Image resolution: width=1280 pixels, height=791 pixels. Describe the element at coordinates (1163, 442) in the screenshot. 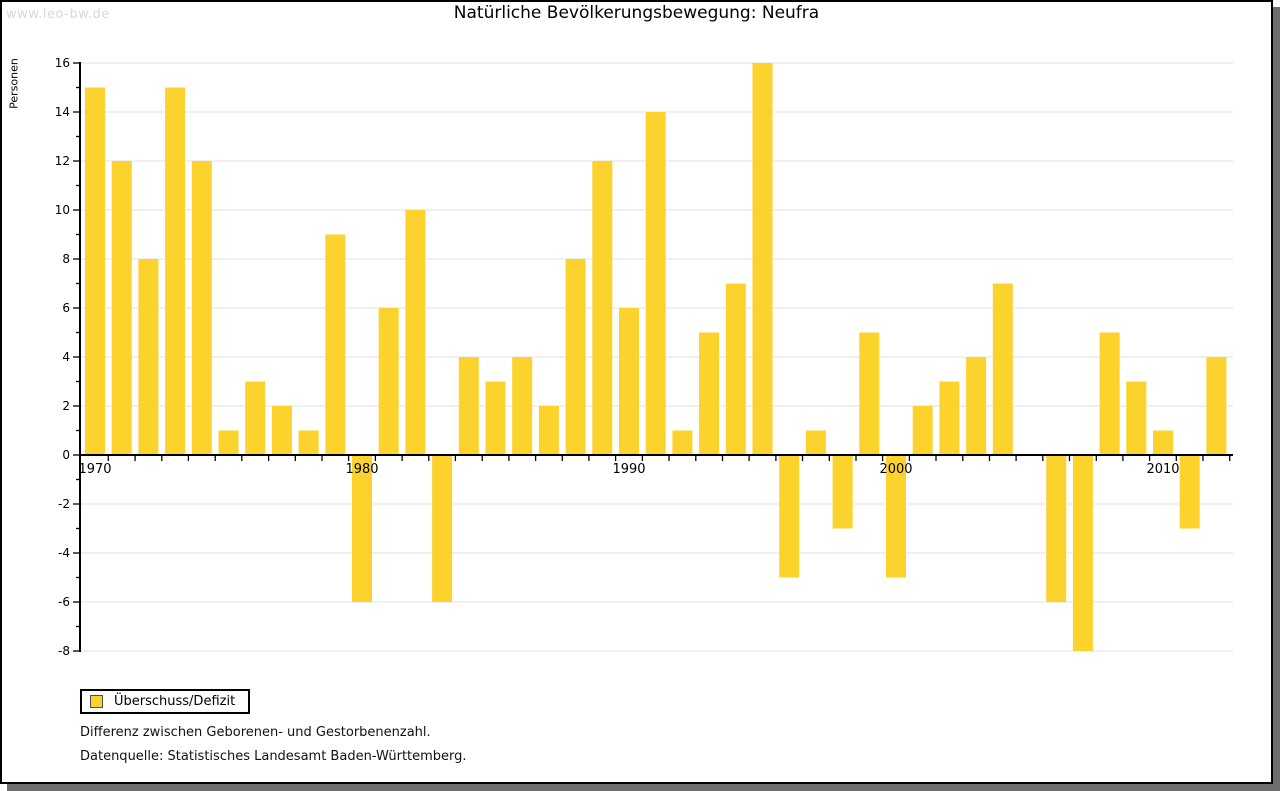

I see `bar-2010` at that location.